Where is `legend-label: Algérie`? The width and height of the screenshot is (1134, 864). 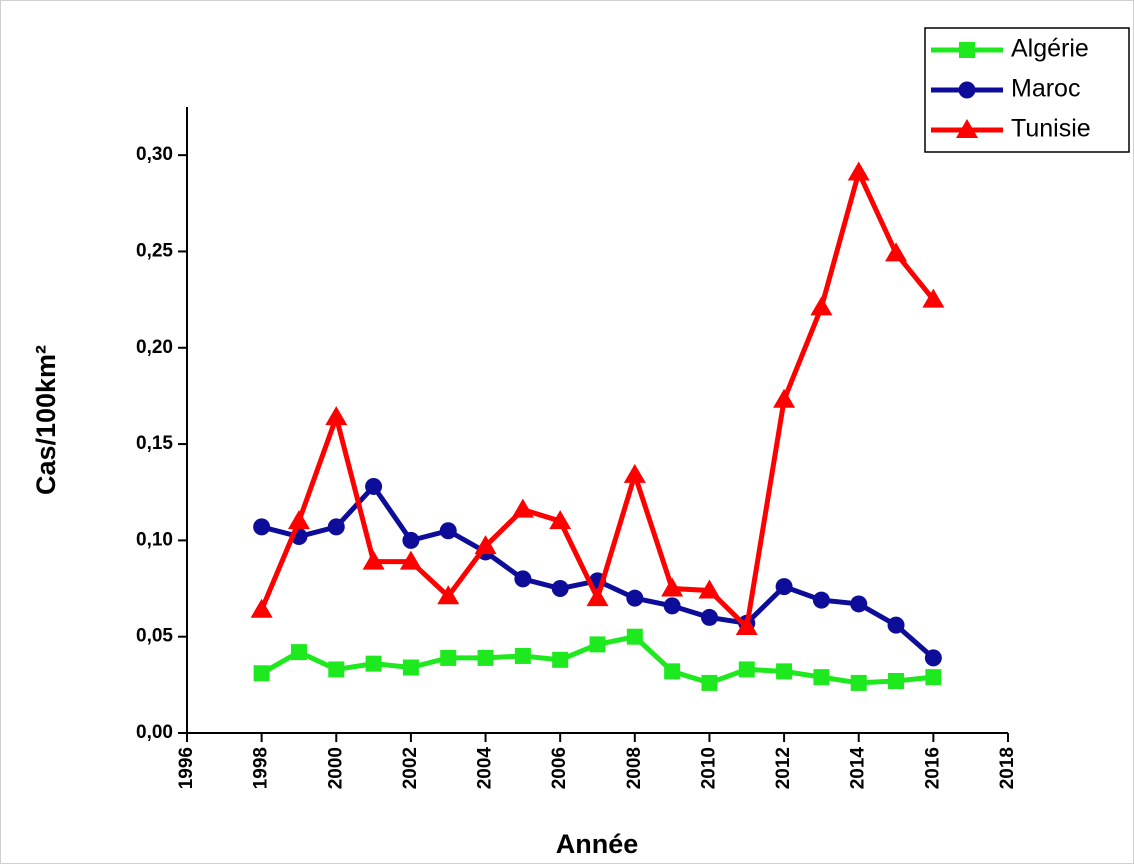
legend-label: Algérie is located at coordinates (1050, 49).